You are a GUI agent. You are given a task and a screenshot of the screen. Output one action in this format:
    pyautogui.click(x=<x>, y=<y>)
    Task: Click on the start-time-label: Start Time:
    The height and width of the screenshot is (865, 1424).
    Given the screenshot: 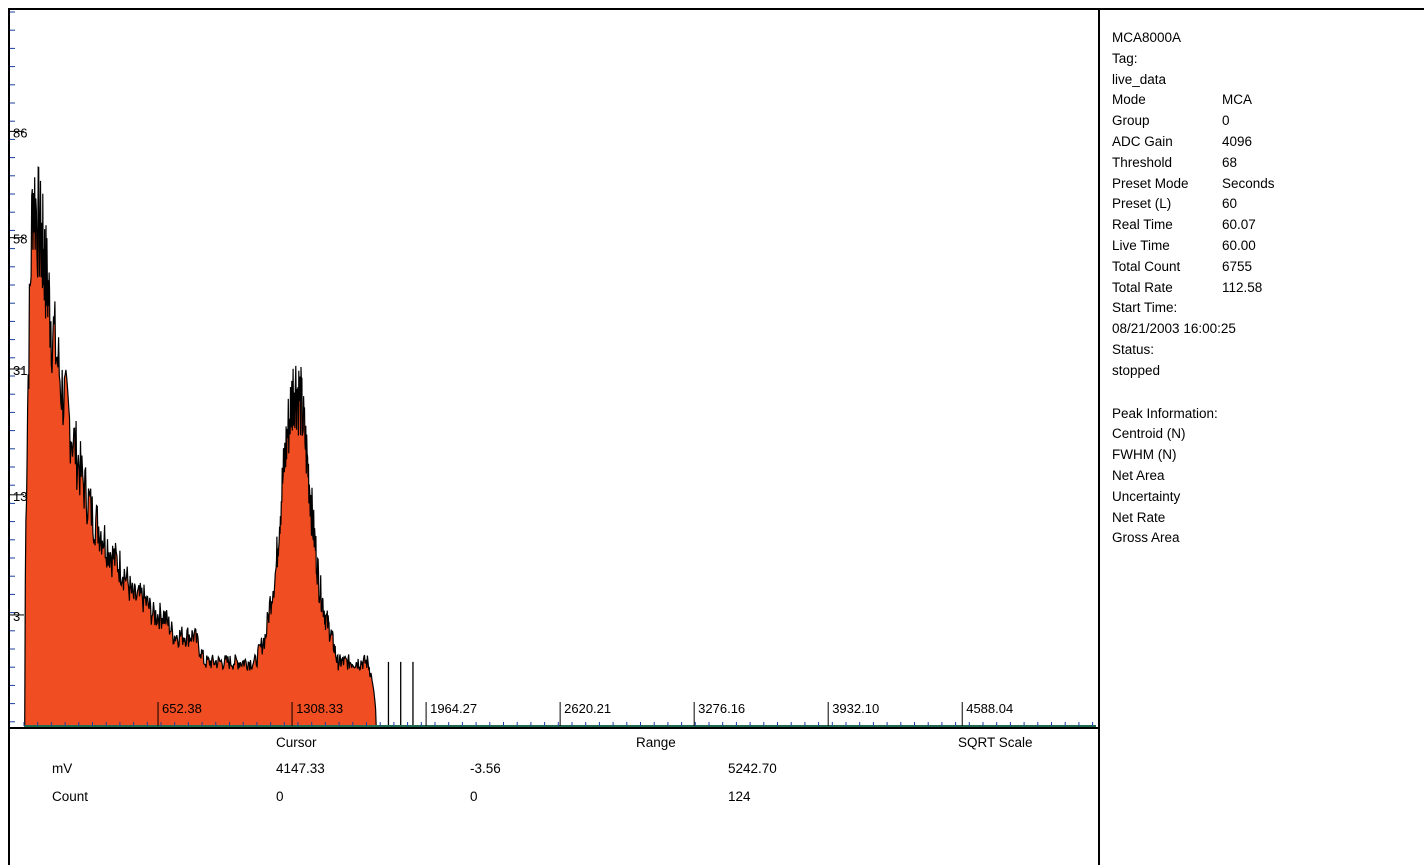 What is the action you would take?
    pyautogui.click(x=1145, y=308)
    